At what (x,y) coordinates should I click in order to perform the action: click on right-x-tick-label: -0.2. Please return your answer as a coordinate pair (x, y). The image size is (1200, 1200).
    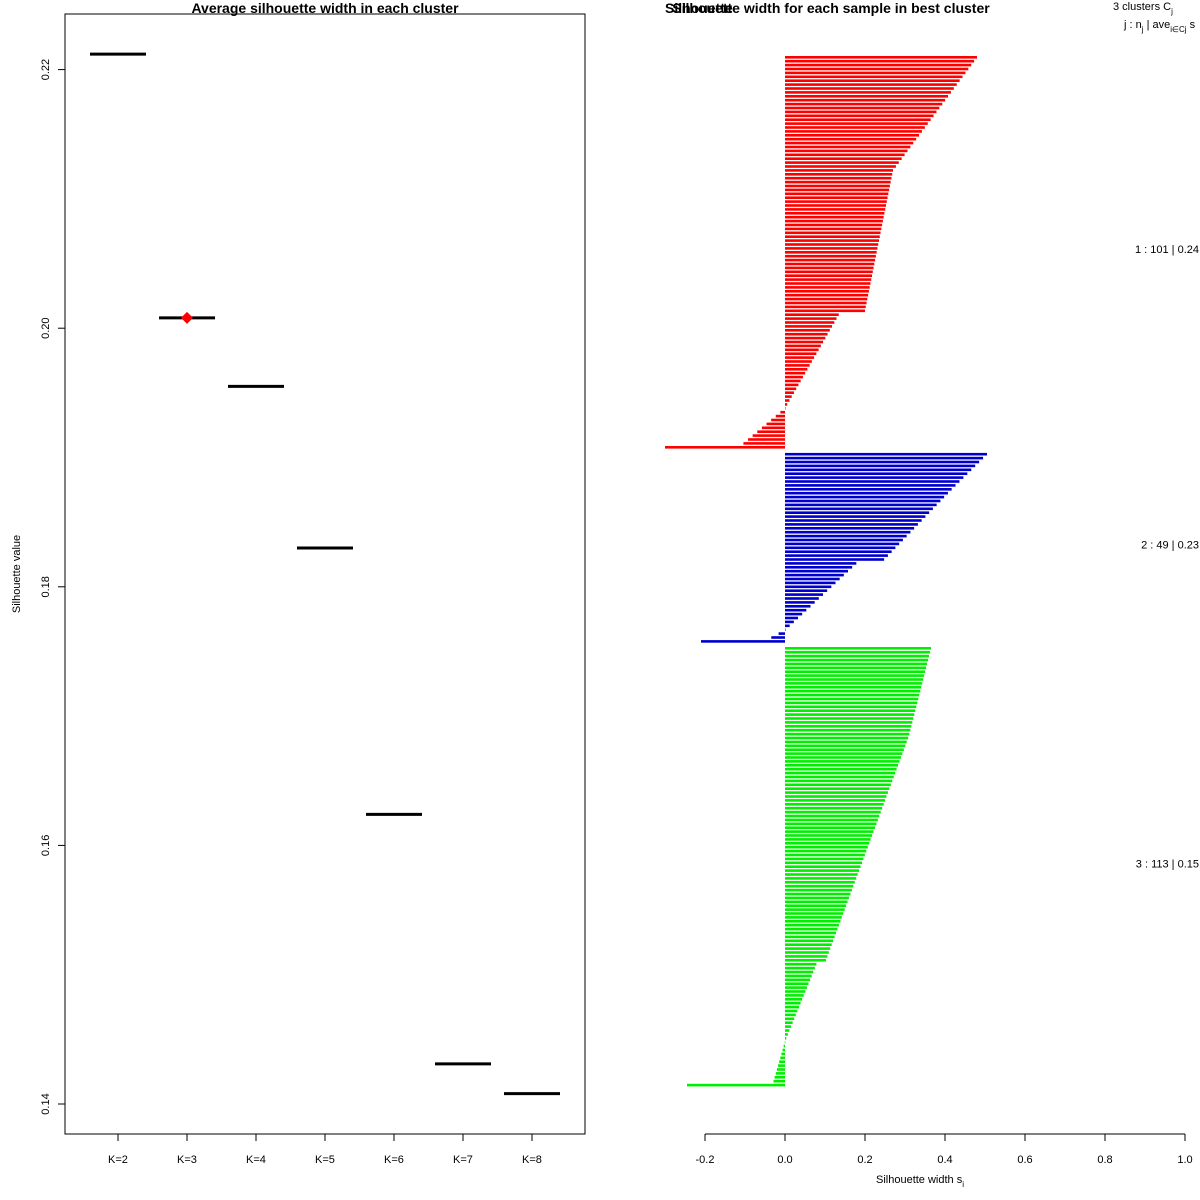
    Looking at the image, I should click on (705, 1160).